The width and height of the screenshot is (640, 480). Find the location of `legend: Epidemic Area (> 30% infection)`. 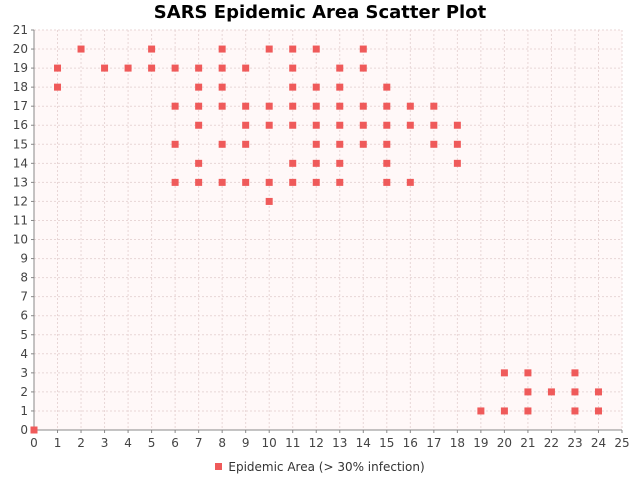

legend: Epidemic Area (> 30% infection) is located at coordinates (320, 467).